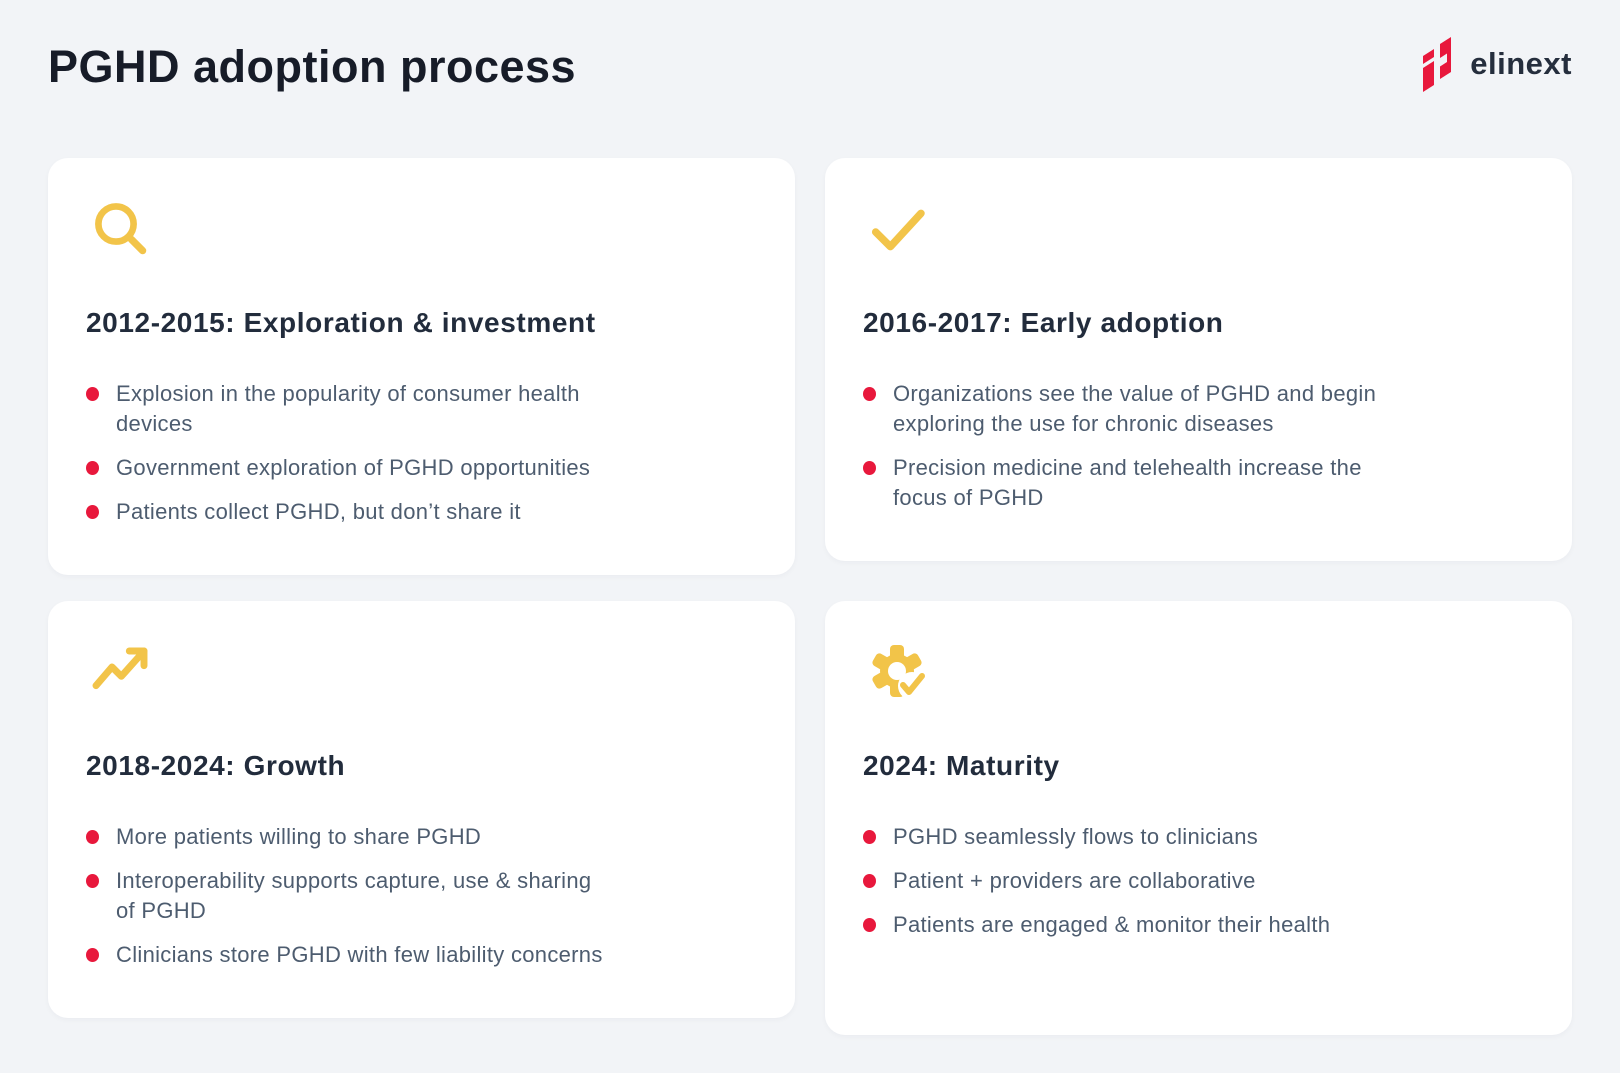  What do you see at coordinates (1076, 836) in the screenshot?
I see `bullet-text: PGHD seamlessly flows to clinicians` at bounding box center [1076, 836].